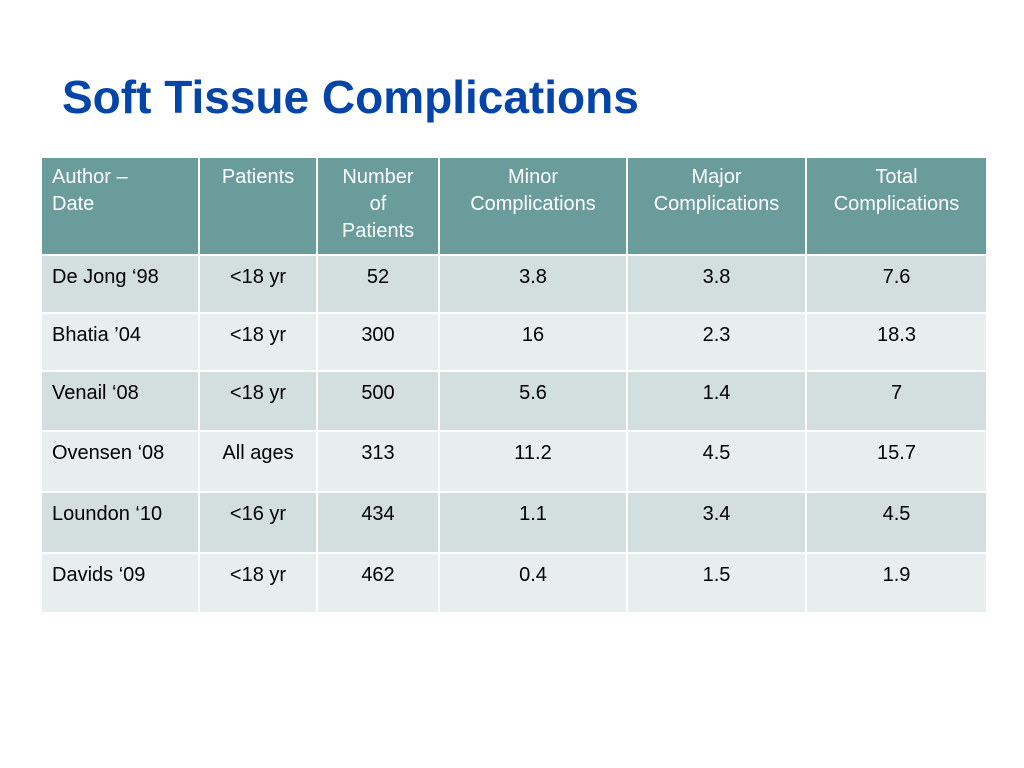  I want to click on cell-author-date: Loundon ‘10, so click(120, 522).